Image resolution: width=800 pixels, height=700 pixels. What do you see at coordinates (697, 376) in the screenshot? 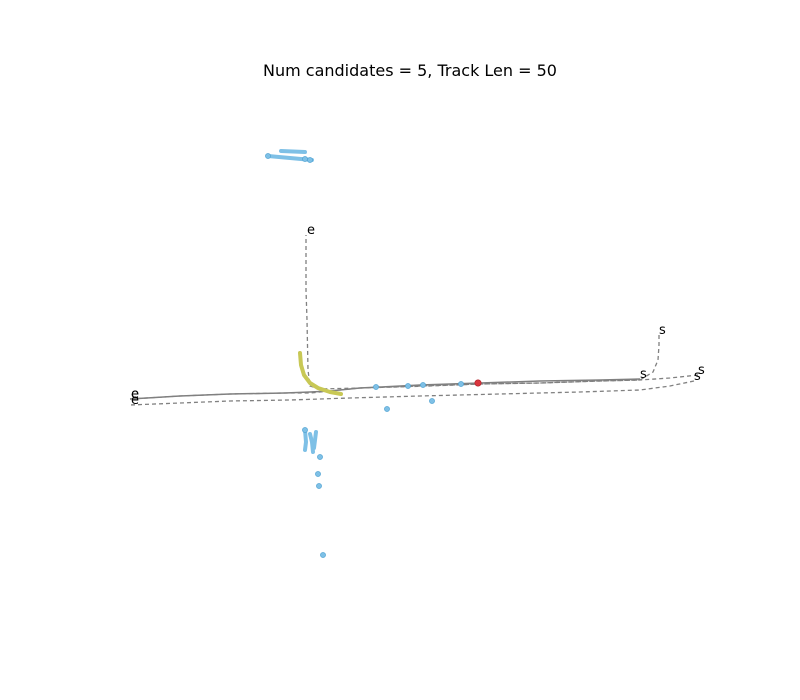
I see `lane-3-start-label: s` at bounding box center [697, 376].